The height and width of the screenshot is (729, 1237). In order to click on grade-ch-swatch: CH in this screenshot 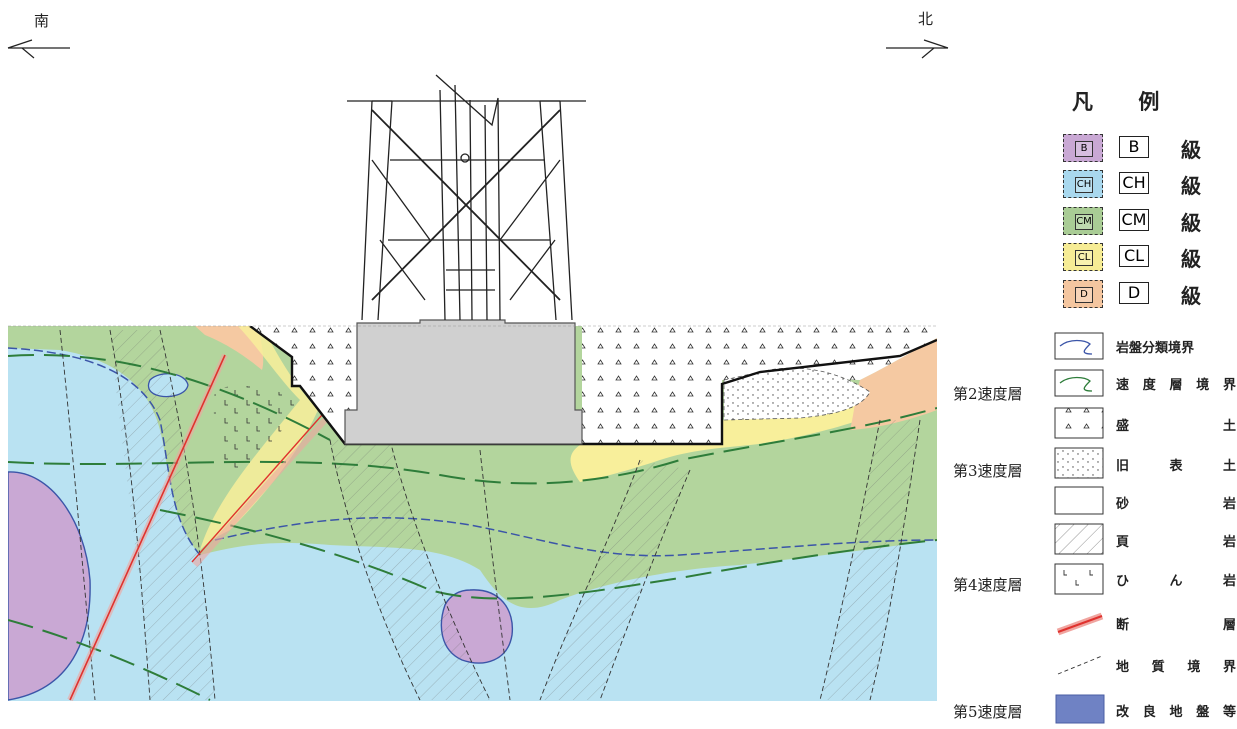, I will do `click(1083, 184)`.